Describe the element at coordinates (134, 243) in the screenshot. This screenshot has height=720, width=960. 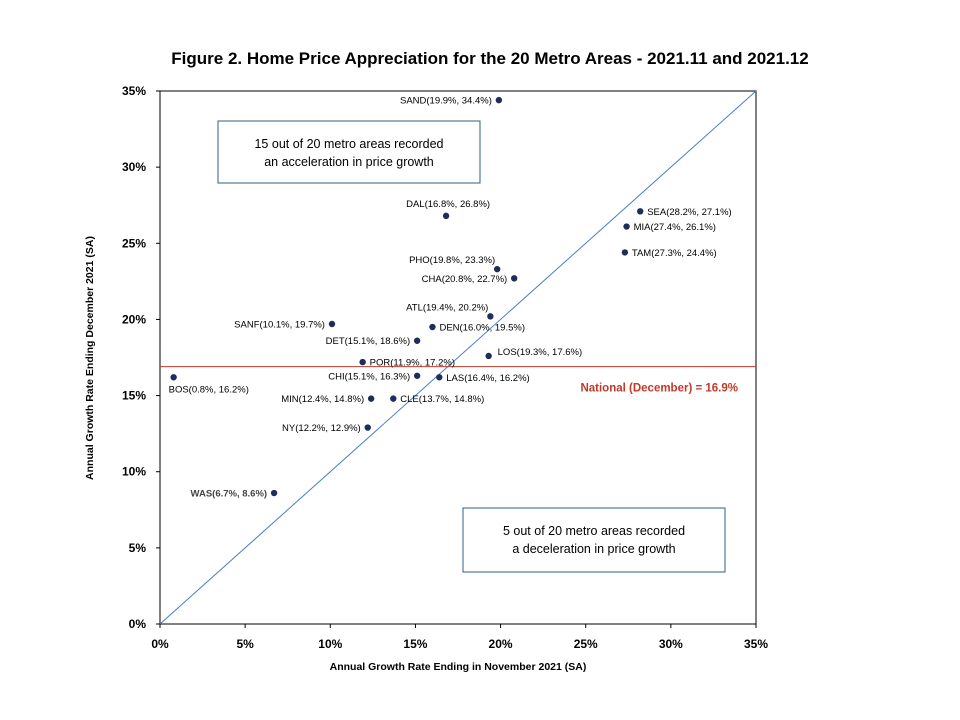
I see `y-tick-label: 25%` at that location.